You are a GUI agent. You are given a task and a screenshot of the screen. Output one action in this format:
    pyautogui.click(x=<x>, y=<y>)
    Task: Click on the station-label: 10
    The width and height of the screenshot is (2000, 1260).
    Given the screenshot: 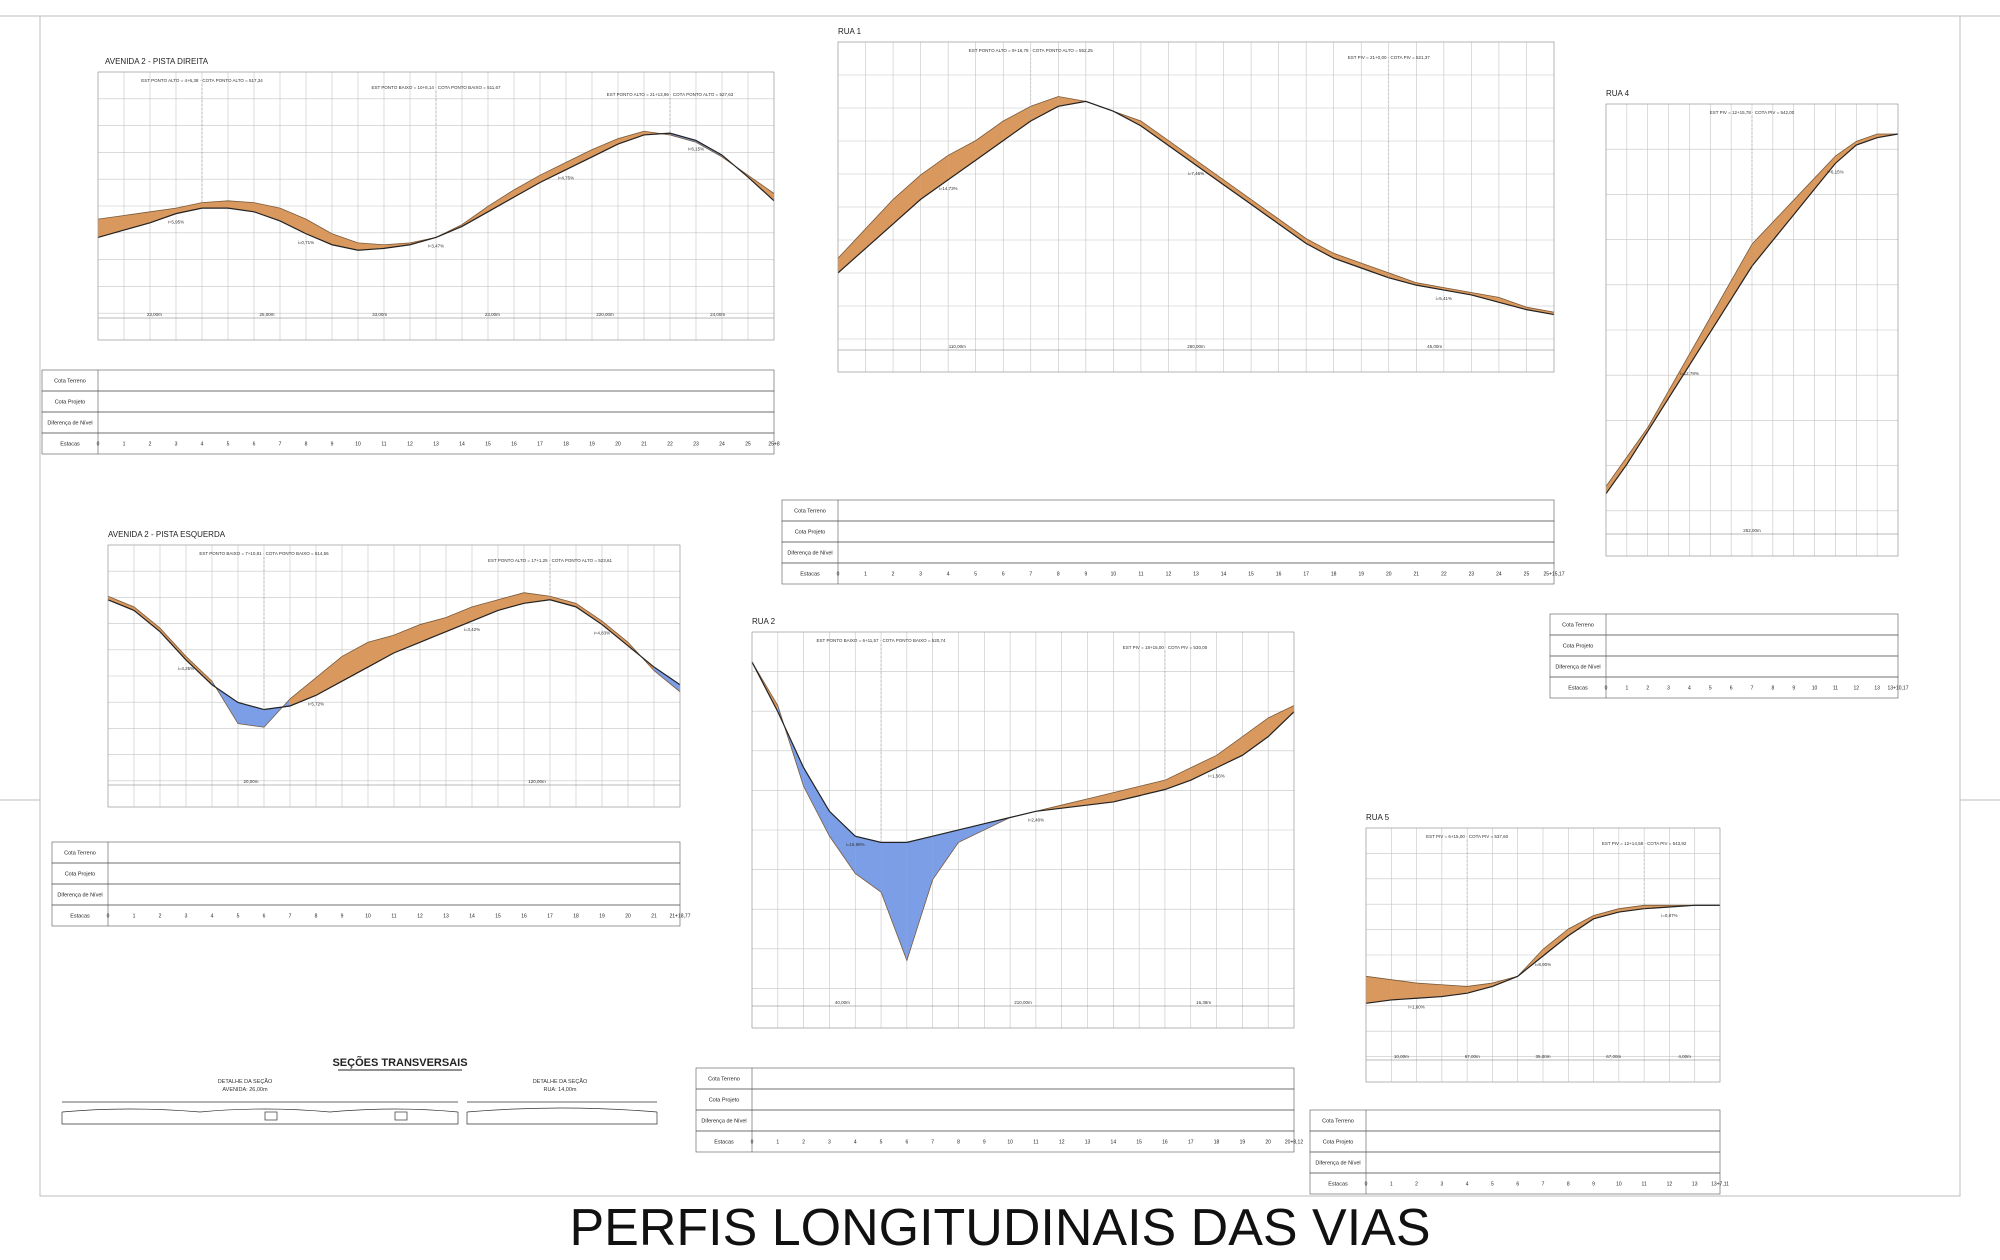 What is the action you would take?
    pyautogui.click(x=1815, y=689)
    